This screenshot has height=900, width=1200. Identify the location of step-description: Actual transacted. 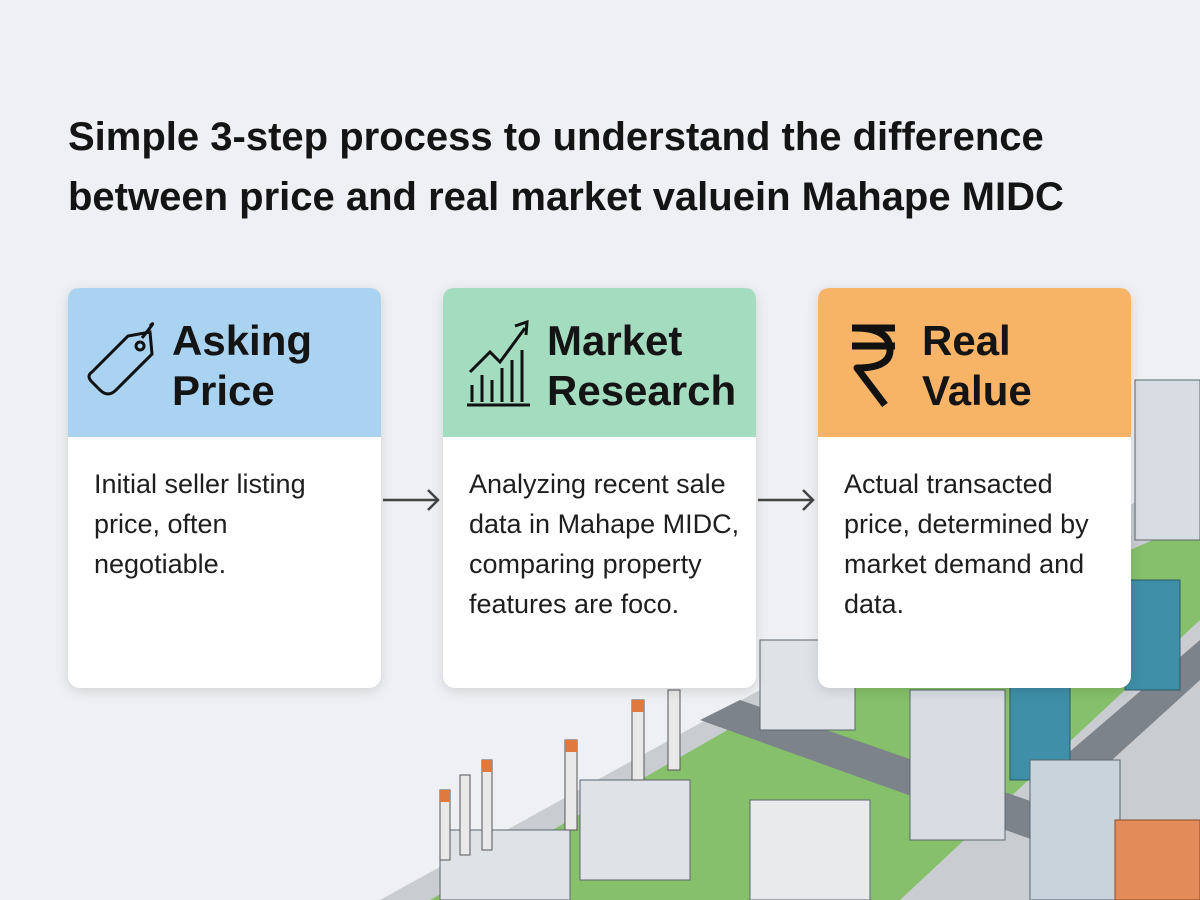
(948, 484).